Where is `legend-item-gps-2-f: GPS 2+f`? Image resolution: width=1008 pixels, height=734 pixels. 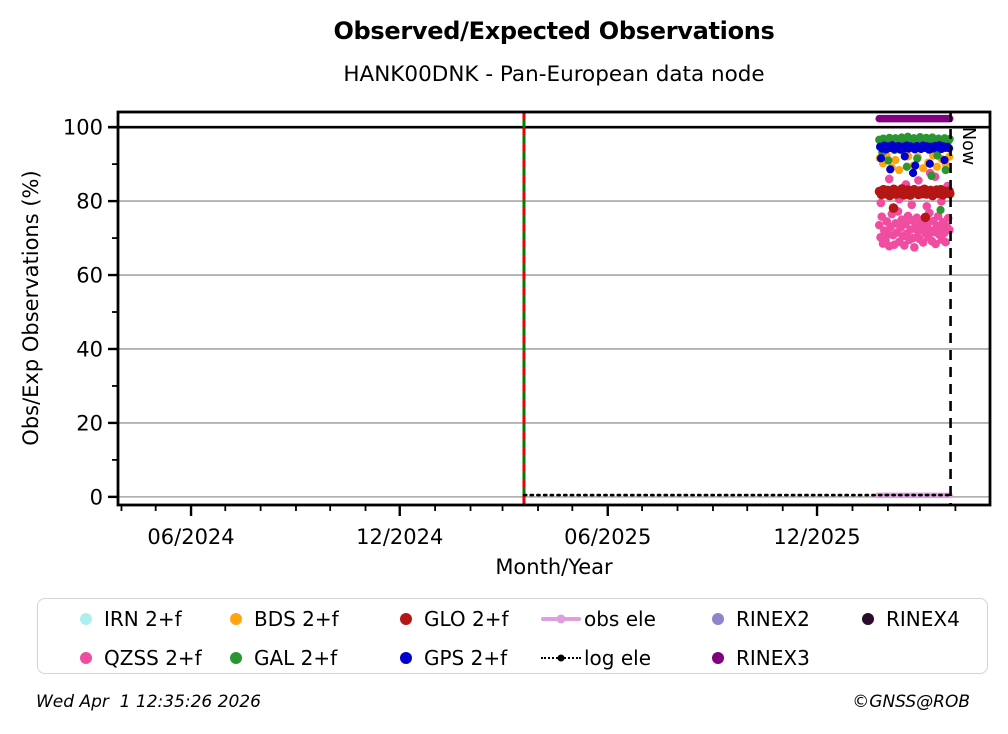
legend-item-gps-2-f: GPS 2+f is located at coordinates (453, 658).